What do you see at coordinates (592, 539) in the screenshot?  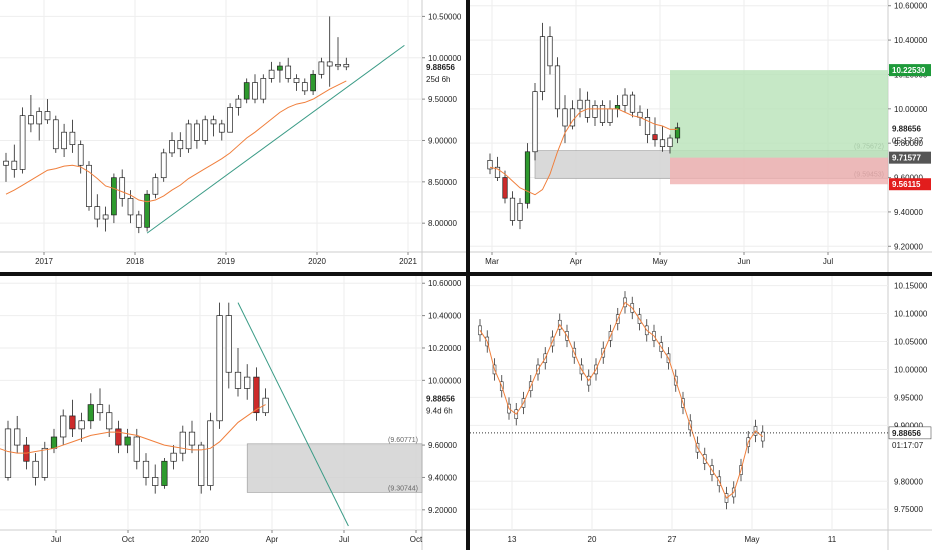 I see `x-tick-label: 20` at bounding box center [592, 539].